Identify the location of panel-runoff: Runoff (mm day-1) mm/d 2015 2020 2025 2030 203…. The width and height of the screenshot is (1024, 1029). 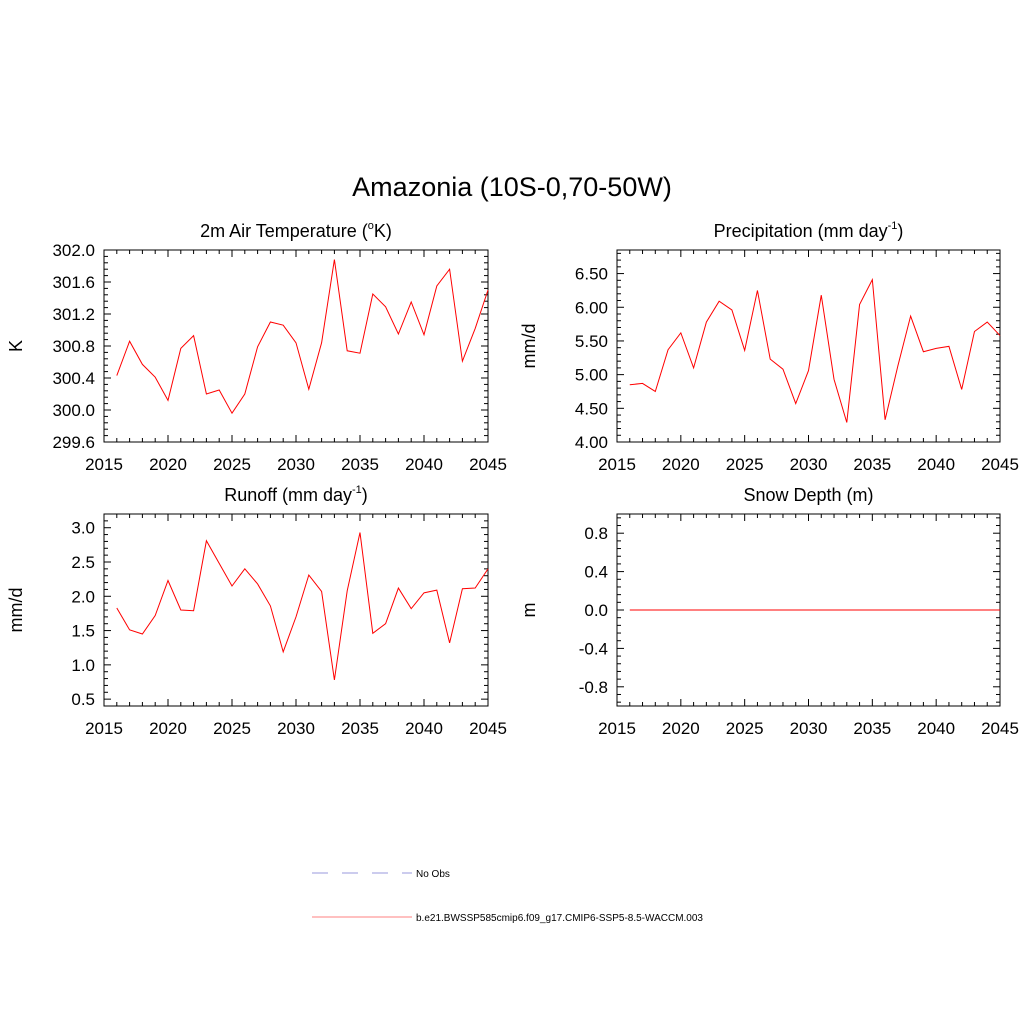
(256, 611).